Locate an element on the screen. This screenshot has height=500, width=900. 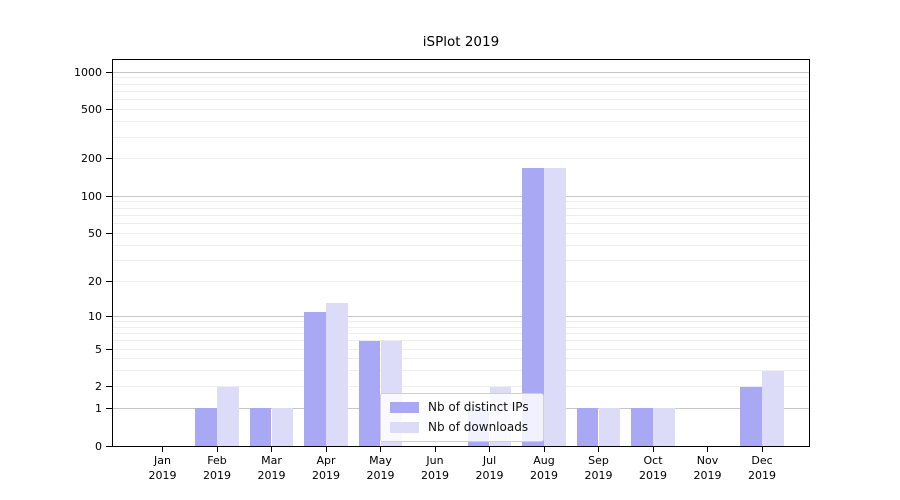
bar-nb-of-downloads-aug is located at coordinates (555, 306).